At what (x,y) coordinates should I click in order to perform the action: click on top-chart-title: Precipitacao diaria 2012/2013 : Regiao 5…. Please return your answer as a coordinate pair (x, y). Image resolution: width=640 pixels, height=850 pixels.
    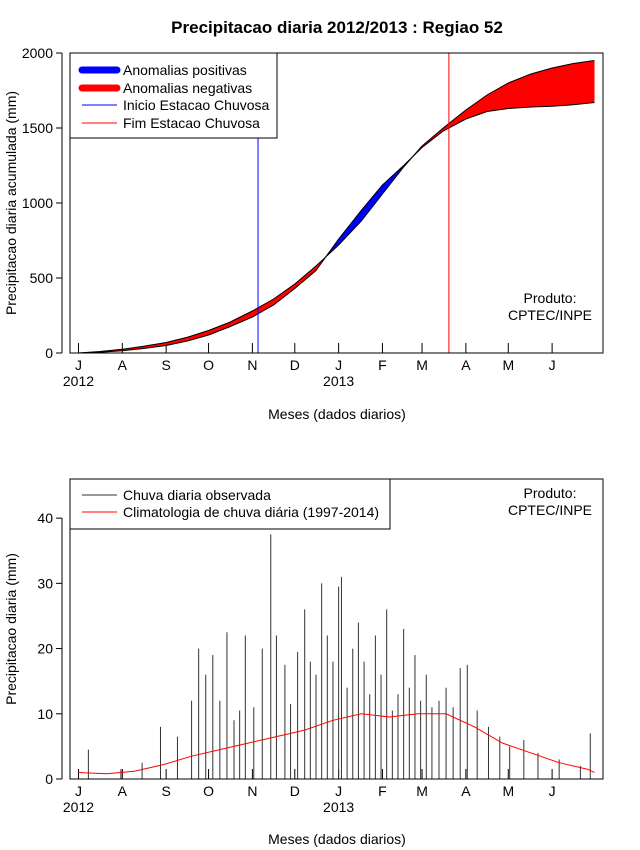
    Looking at the image, I should click on (337, 27).